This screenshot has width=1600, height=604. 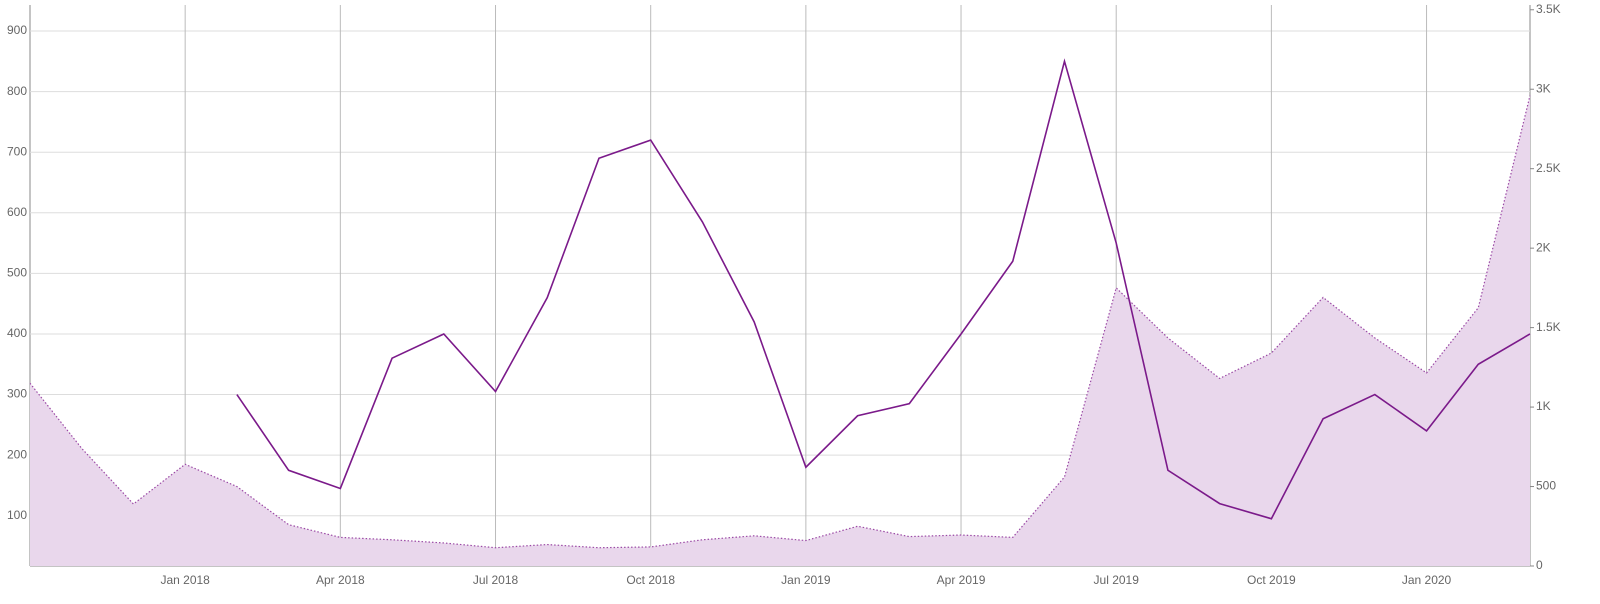 What do you see at coordinates (1543, 247) in the screenshot?
I see `y2-tick-label: 2K` at bounding box center [1543, 247].